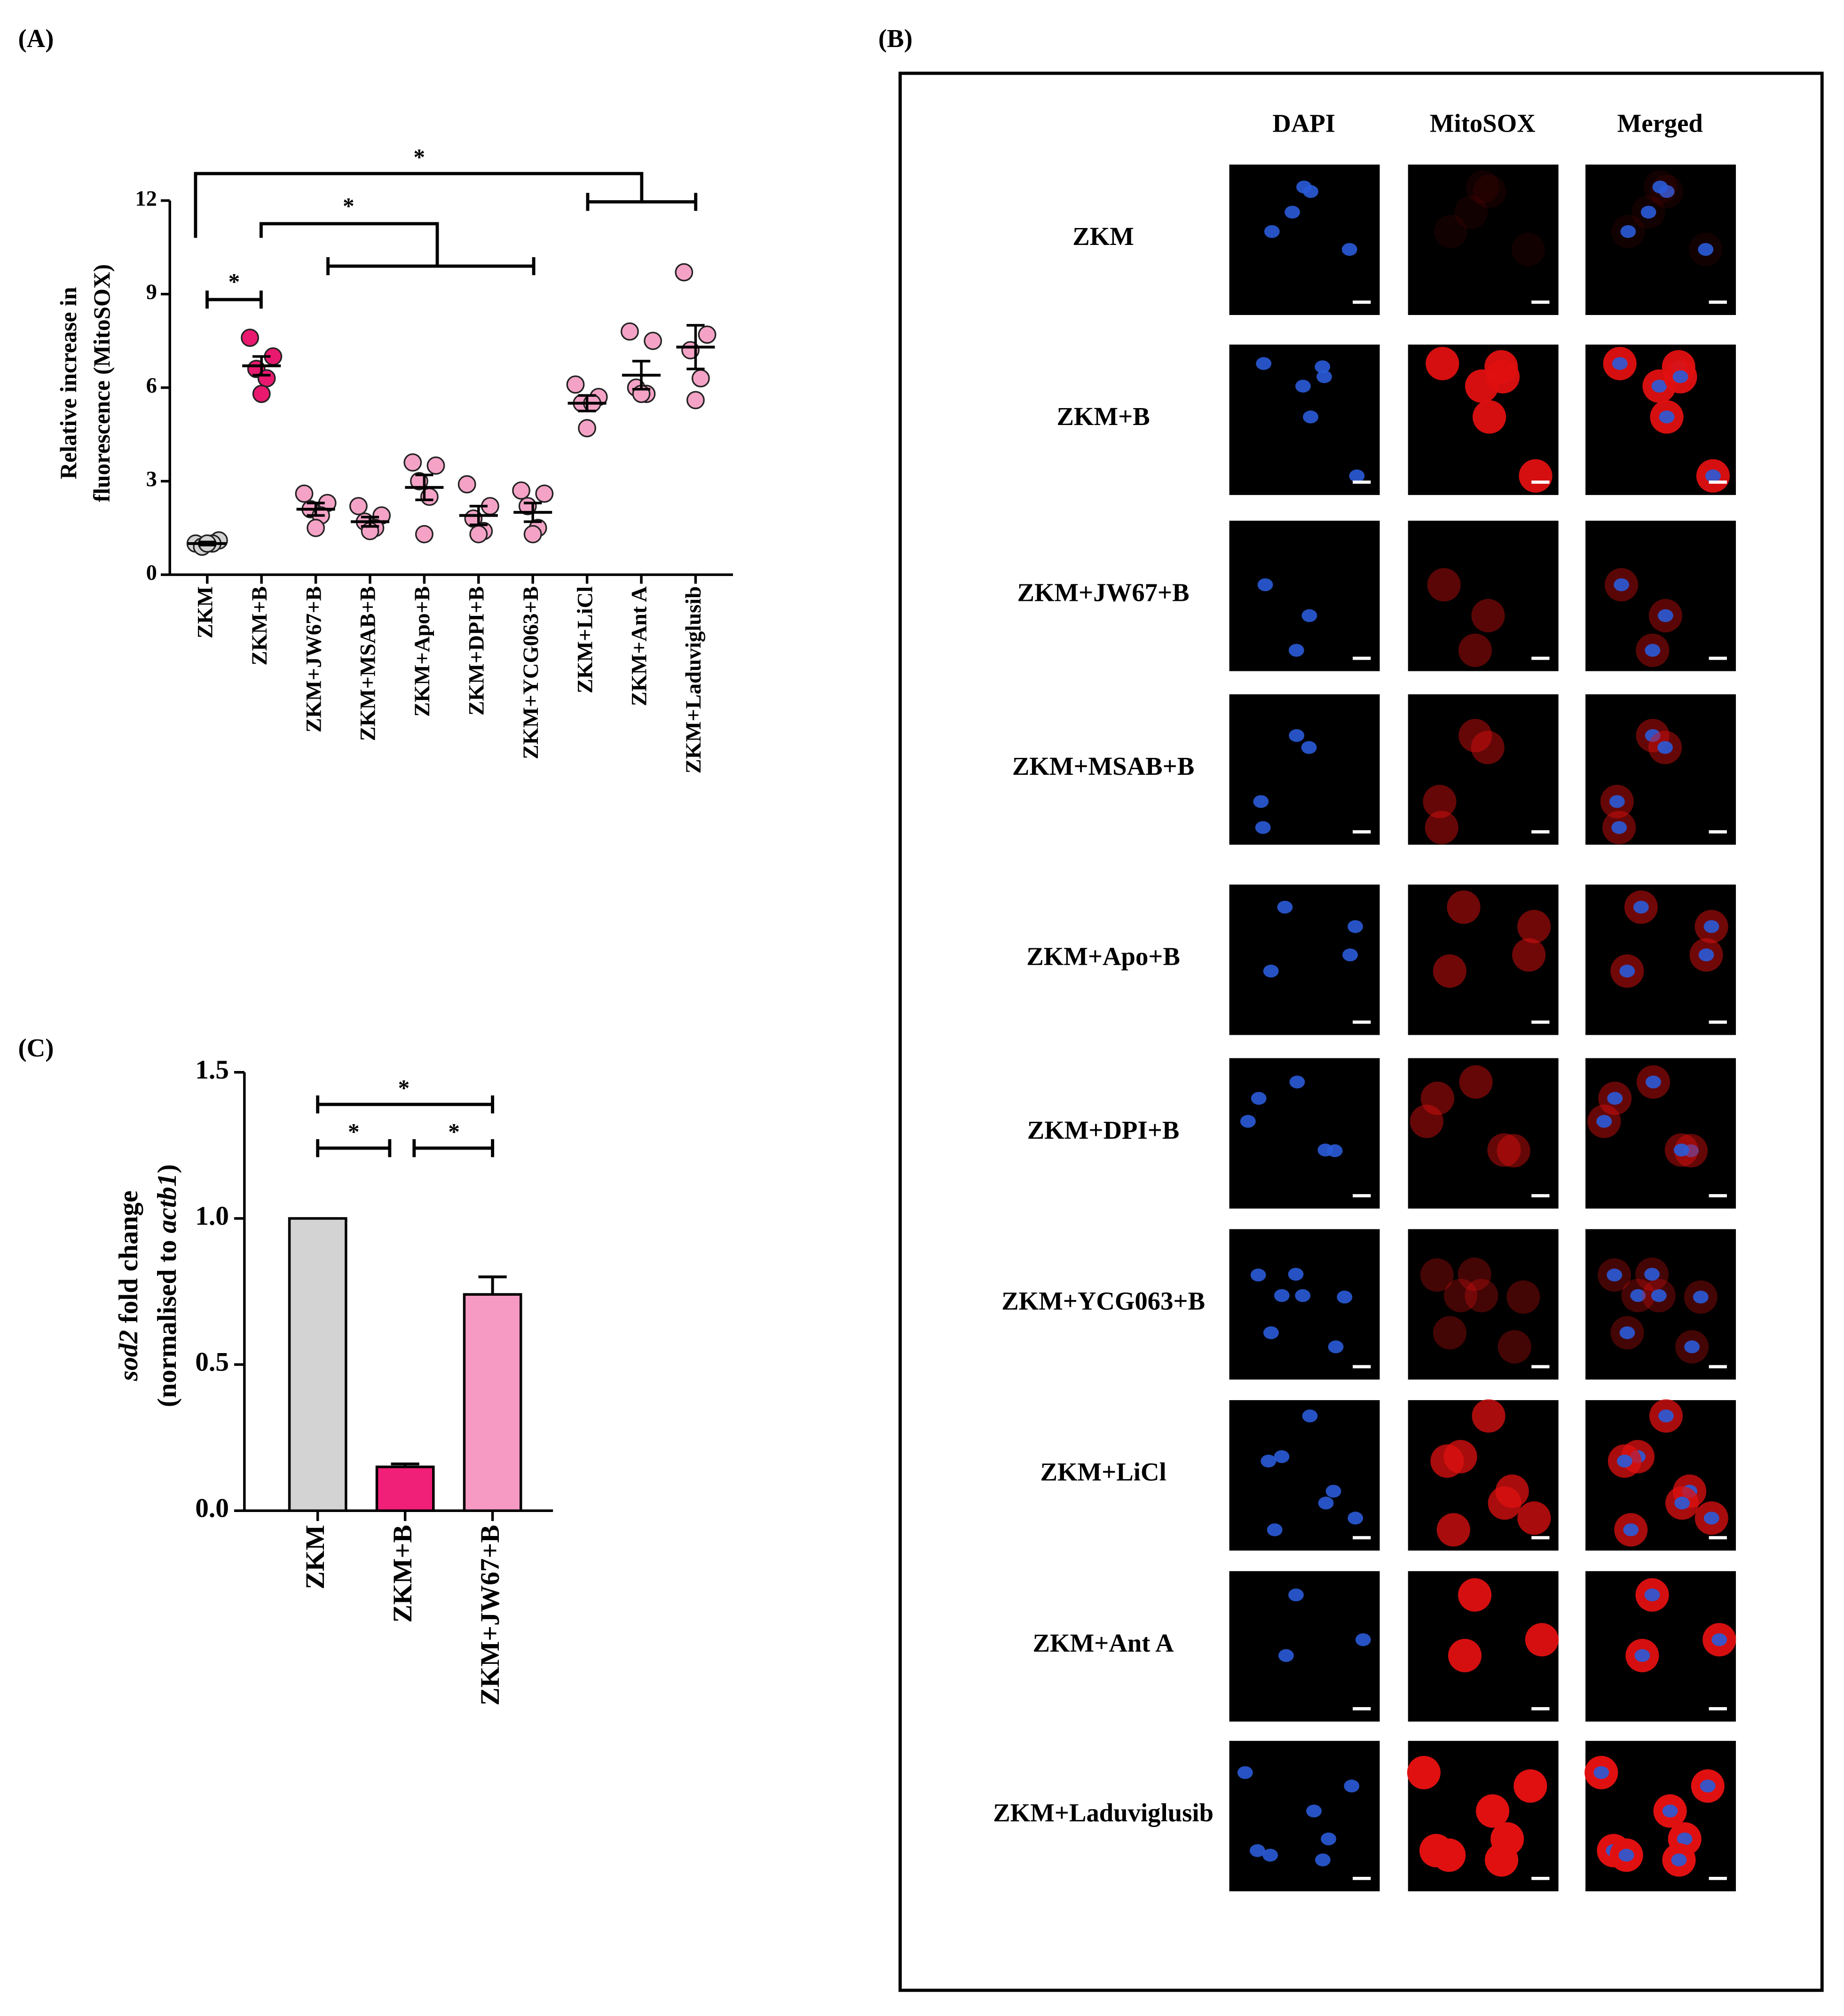 Image resolution: width=1844 pixels, height=2016 pixels. Describe the element at coordinates (1303, 124) in the screenshot. I see `column-header: DAPI` at that location.